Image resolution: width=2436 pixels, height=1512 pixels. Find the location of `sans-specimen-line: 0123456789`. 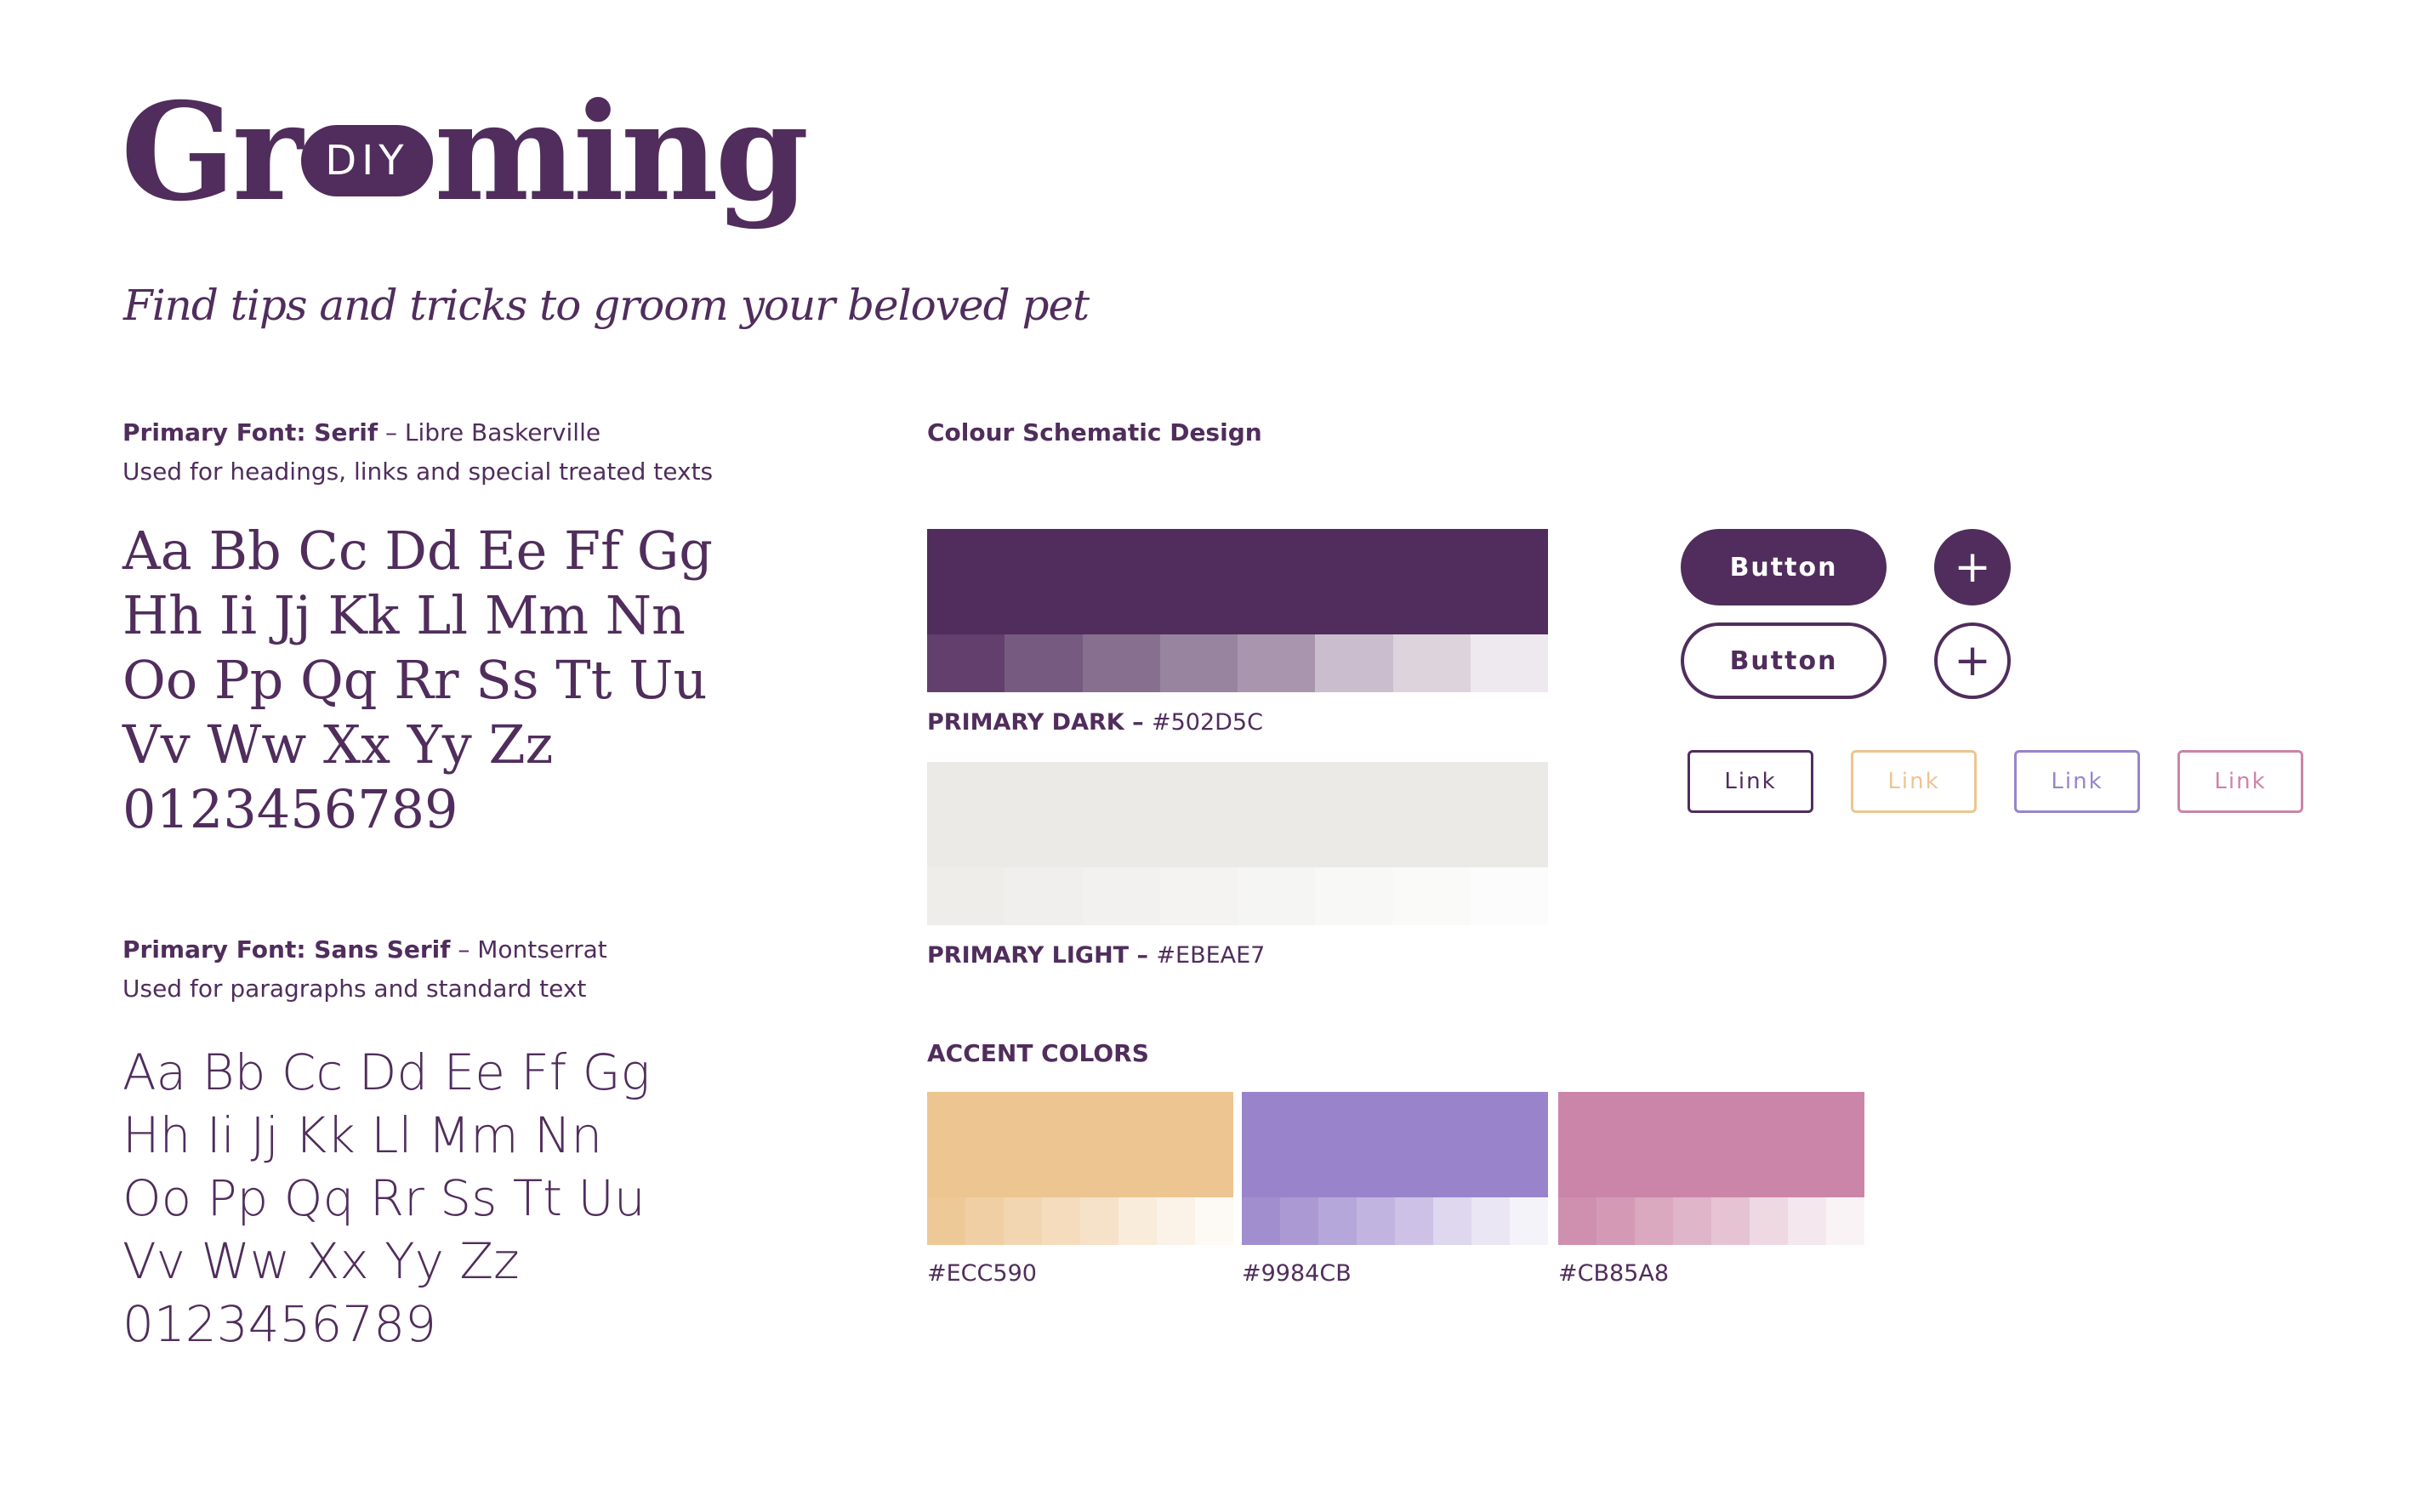

sans-specimen-line: 0123456789 is located at coordinates (279, 1324).